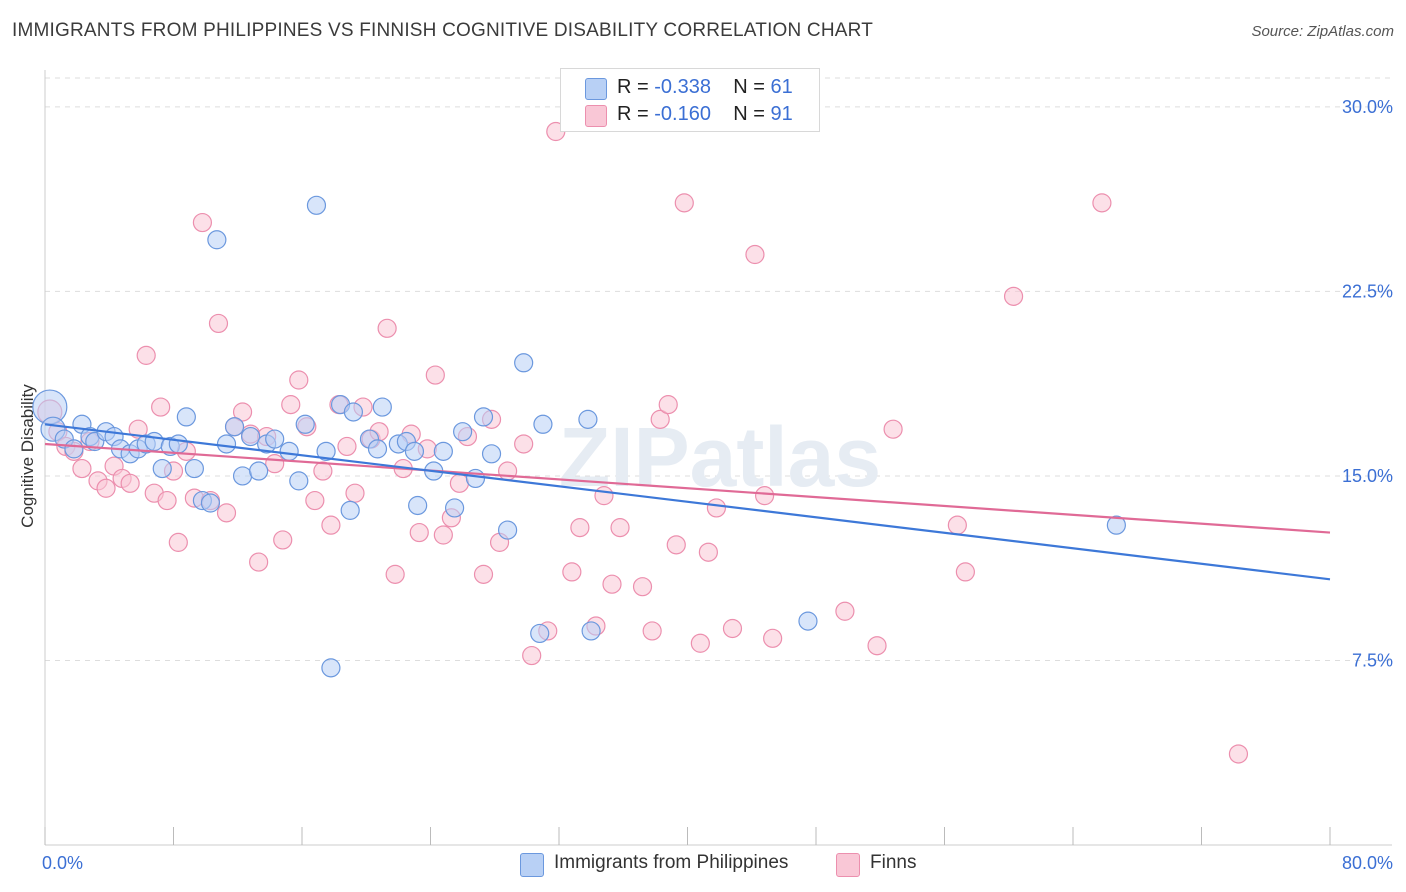 The height and width of the screenshot is (892, 1406). Describe the element at coordinates (1367, 291) in the screenshot. I see `y-tick-label: 22.5%` at that location.